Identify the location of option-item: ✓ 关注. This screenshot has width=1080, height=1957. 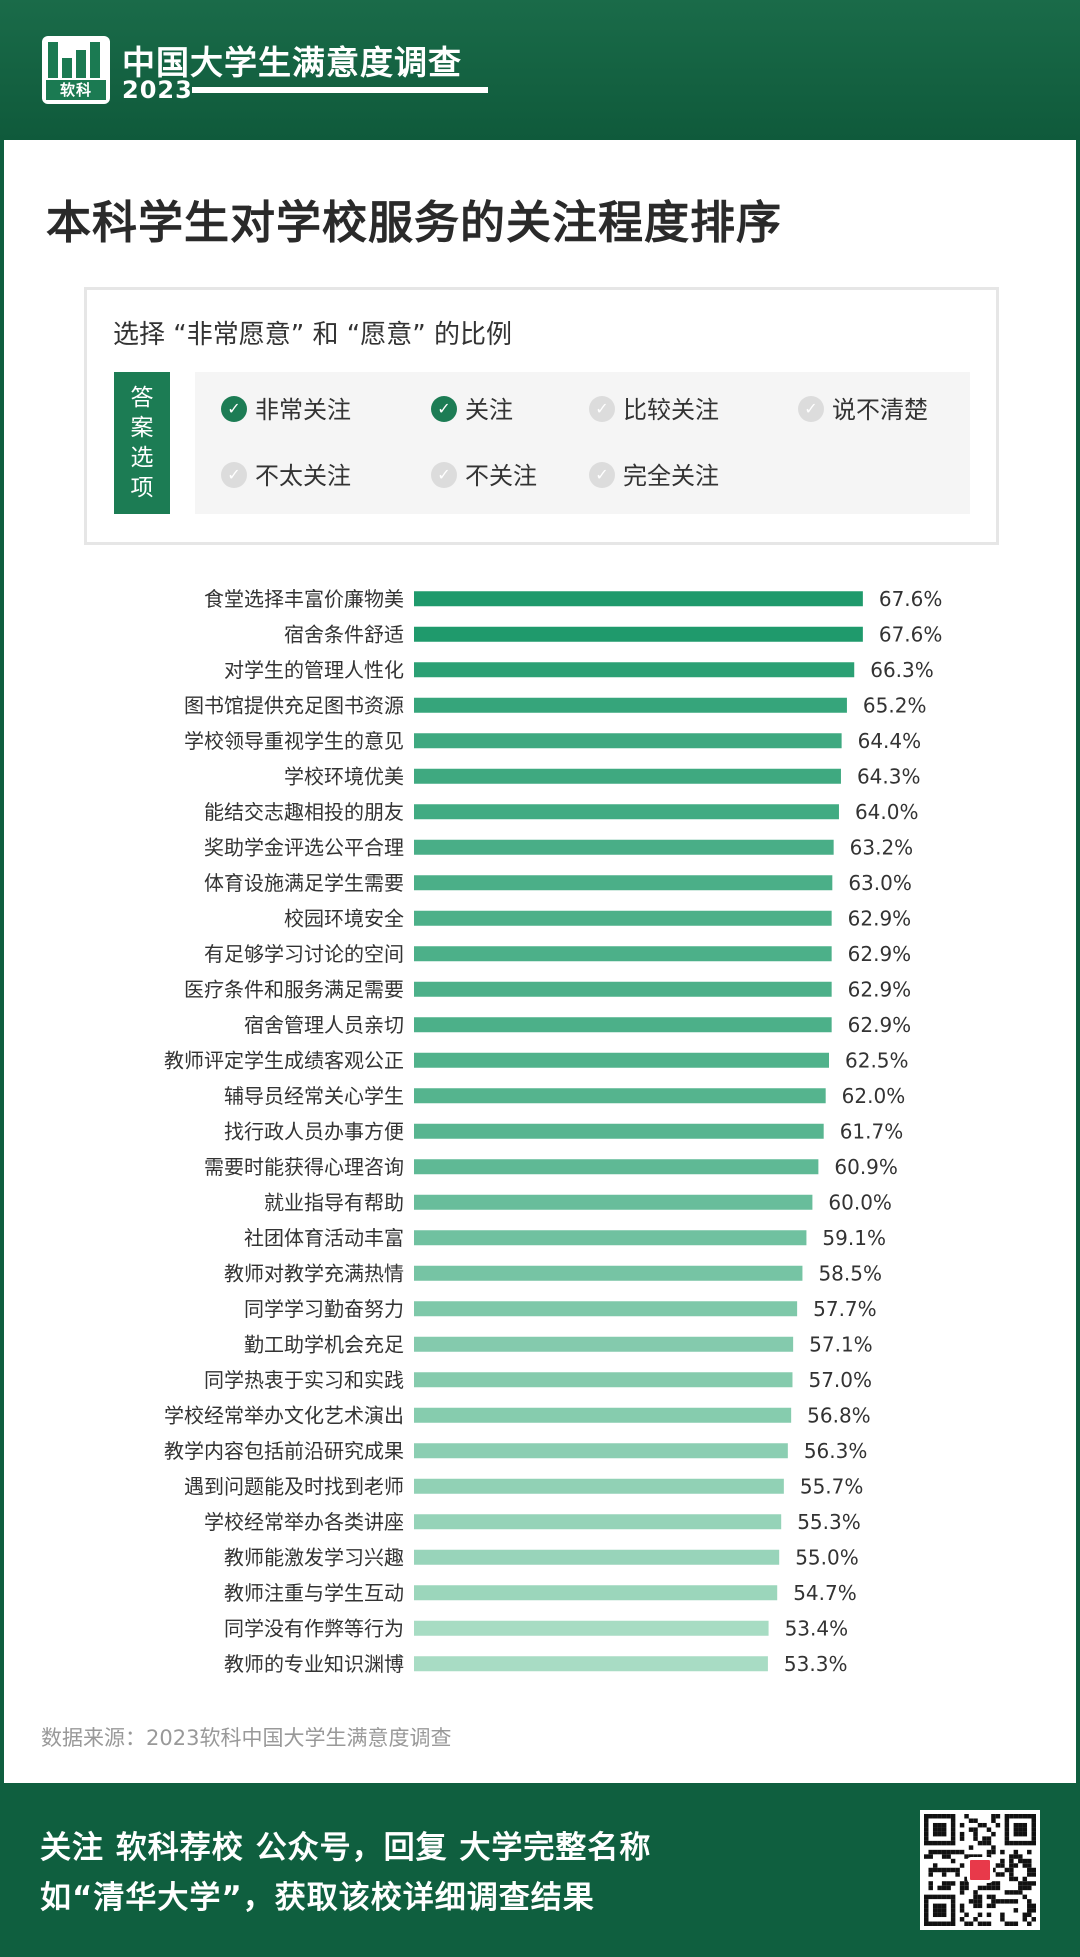
(472, 407).